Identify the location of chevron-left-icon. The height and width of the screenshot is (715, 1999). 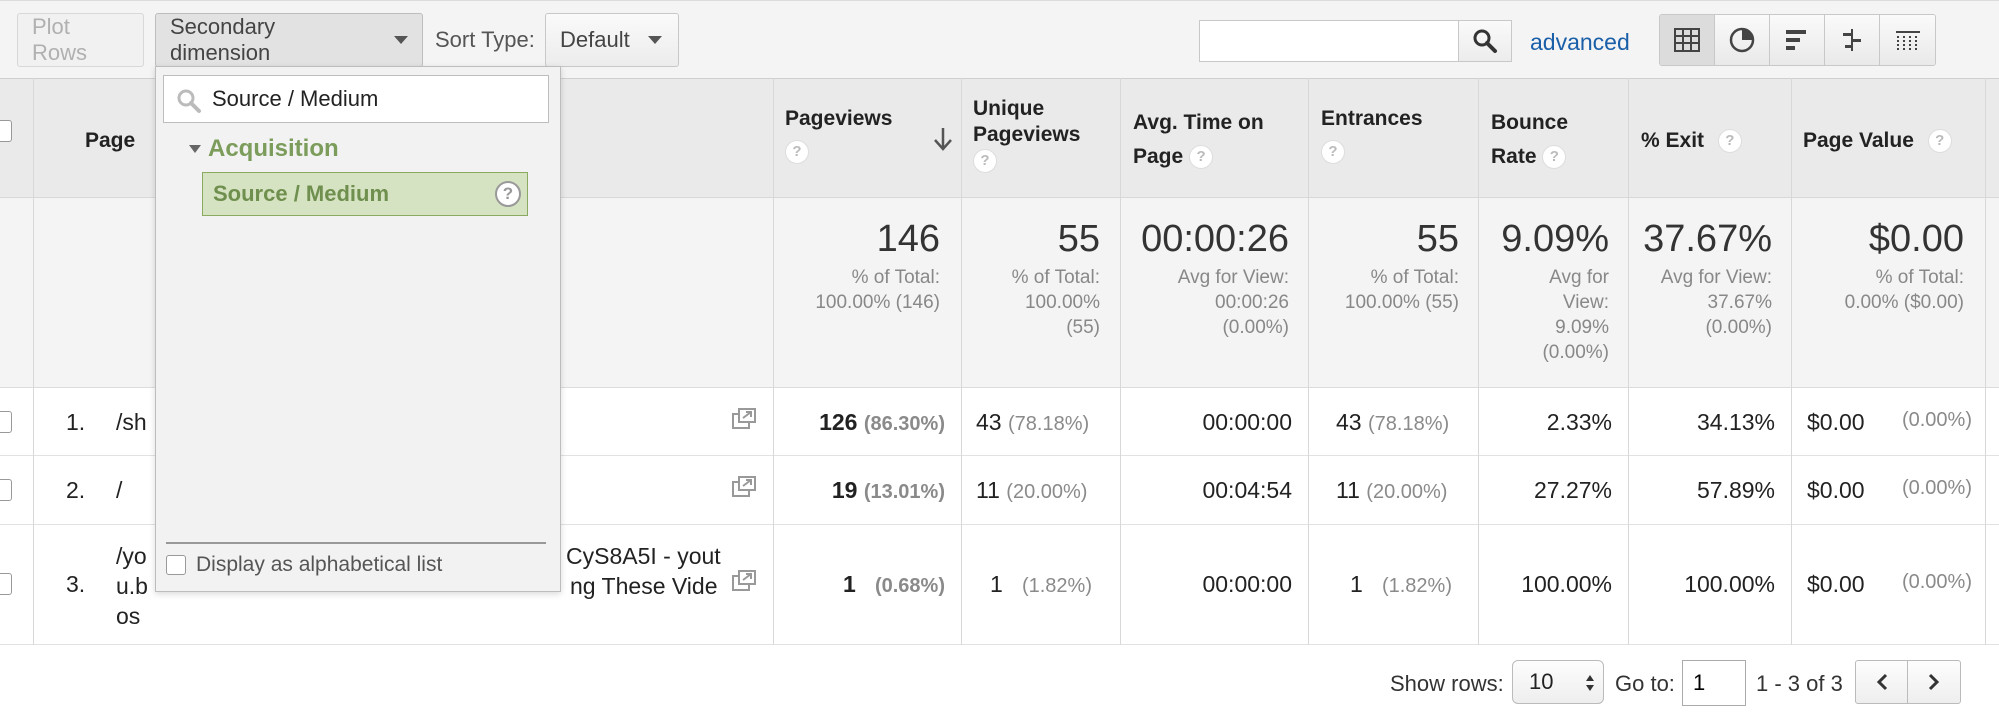
(1881, 682).